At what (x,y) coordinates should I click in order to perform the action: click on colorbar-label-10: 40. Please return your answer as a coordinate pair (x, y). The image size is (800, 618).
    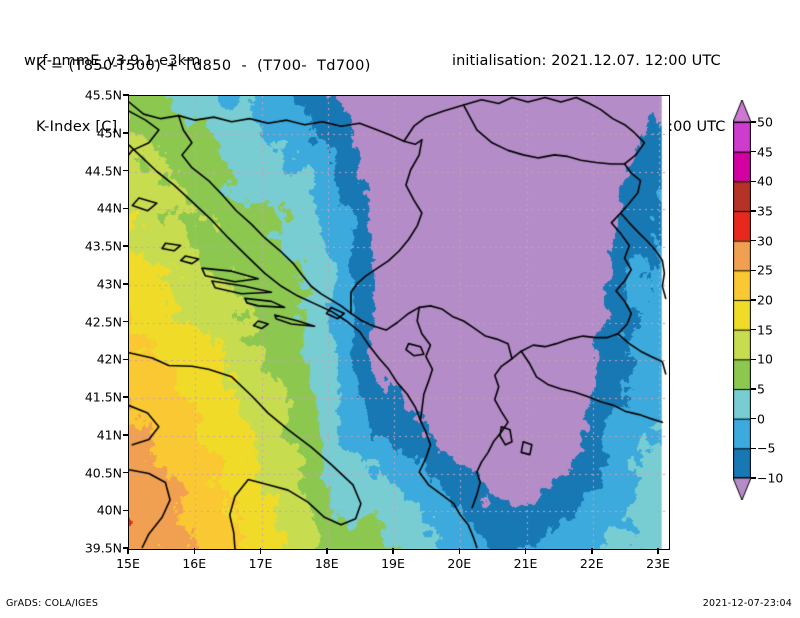
    Looking at the image, I should click on (765, 181).